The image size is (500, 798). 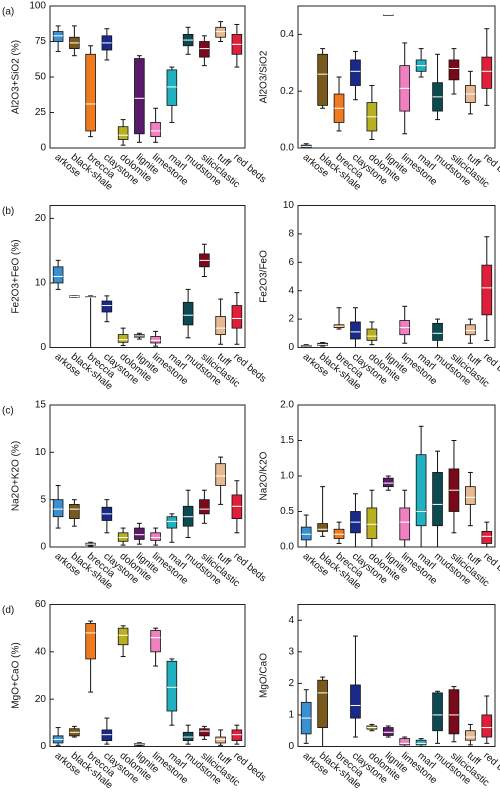 I want to click on y-tick-label: 3, so click(x=291, y=651).